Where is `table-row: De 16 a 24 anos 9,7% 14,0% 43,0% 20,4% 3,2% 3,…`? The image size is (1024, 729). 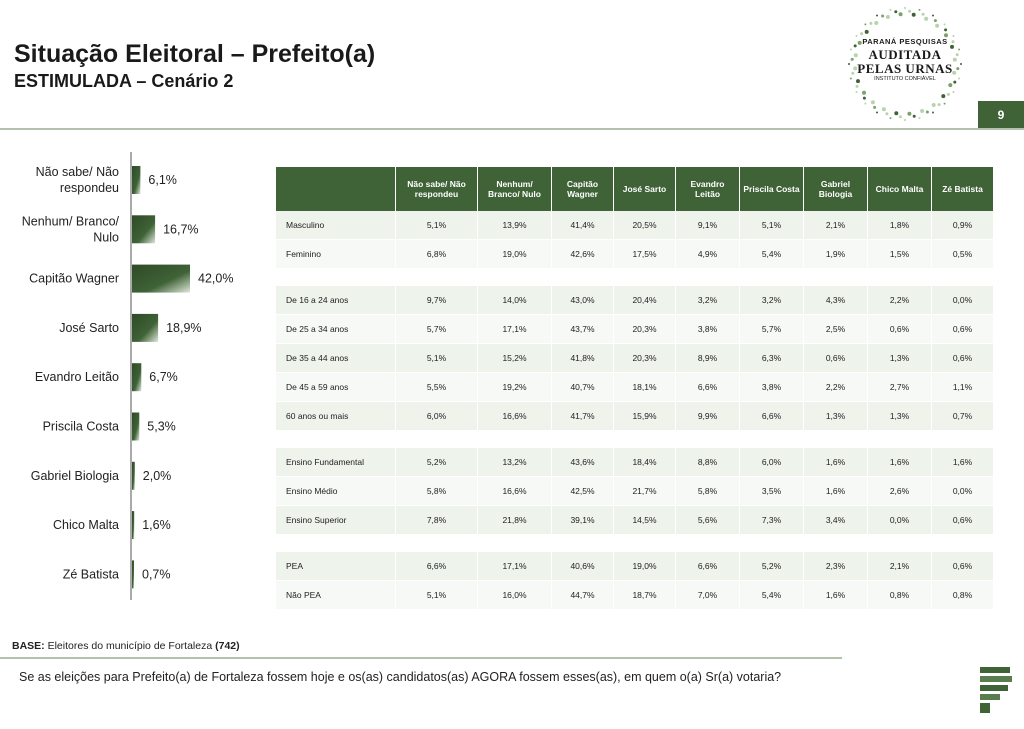
table-row: De 16 a 24 anos 9,7% 14,0% 43,0% 20,4% 3,2% 3,… is located at coordinates (634, 300).